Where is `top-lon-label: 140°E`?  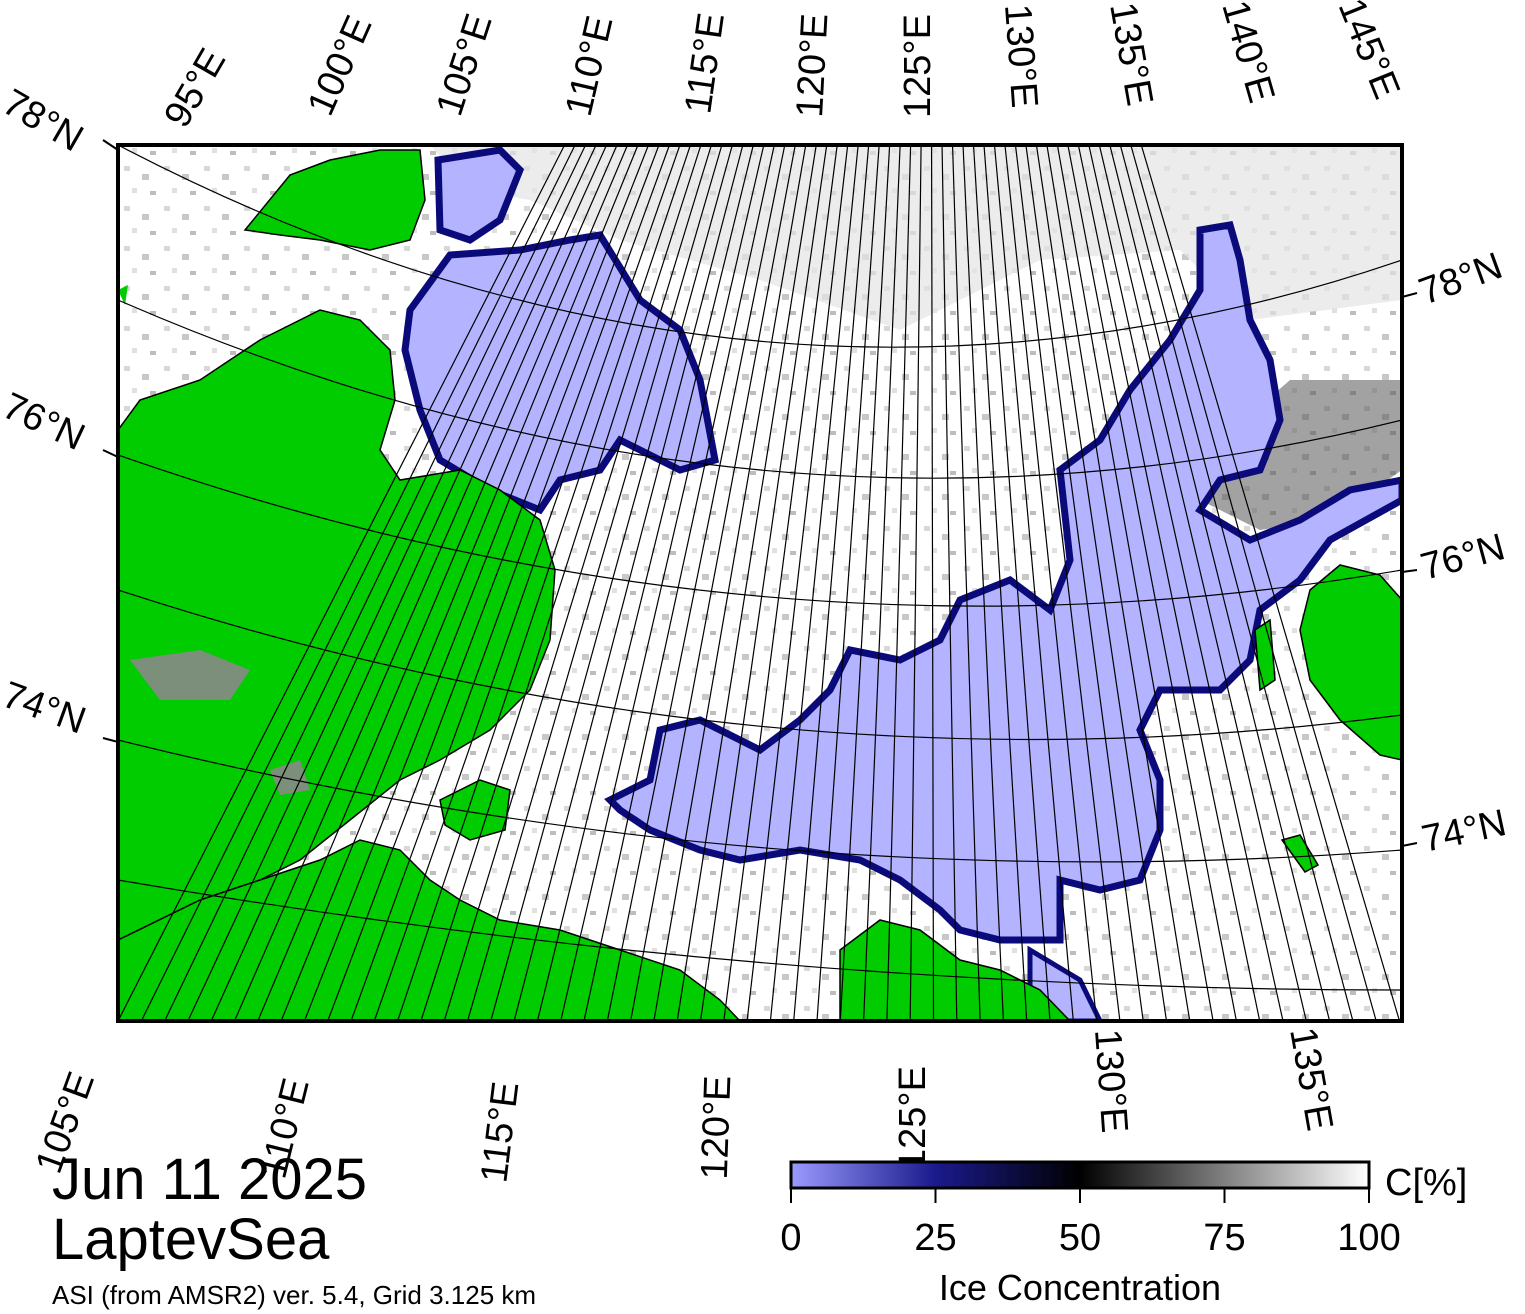 top-lon-label: 140°E is located at coordinates (1247, 53).